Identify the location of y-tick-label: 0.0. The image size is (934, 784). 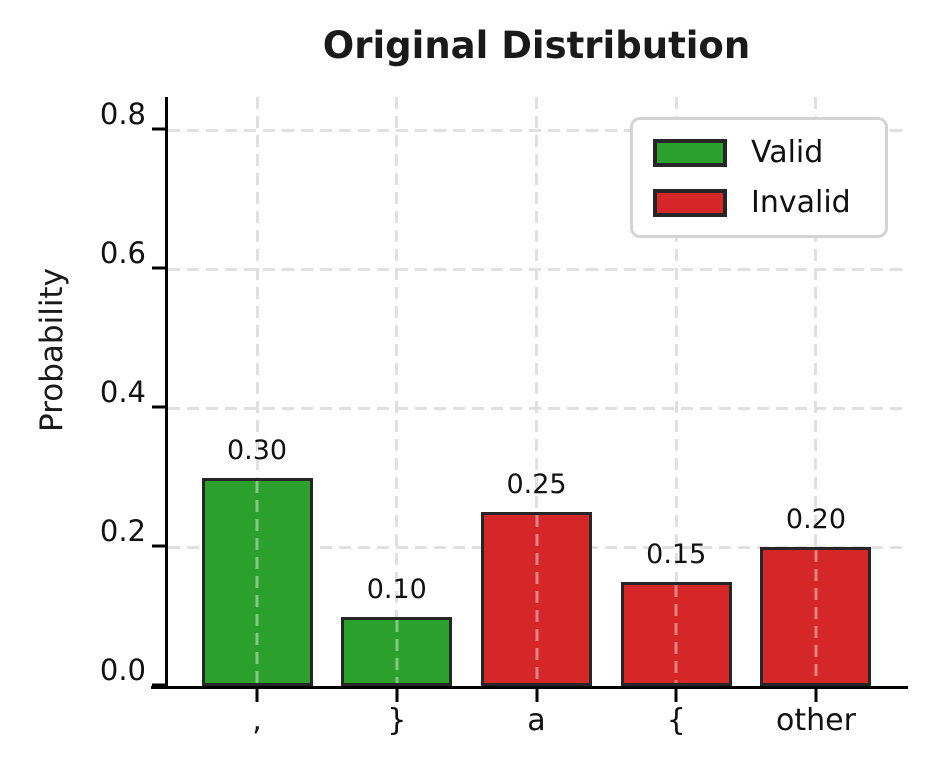
(122, 670).